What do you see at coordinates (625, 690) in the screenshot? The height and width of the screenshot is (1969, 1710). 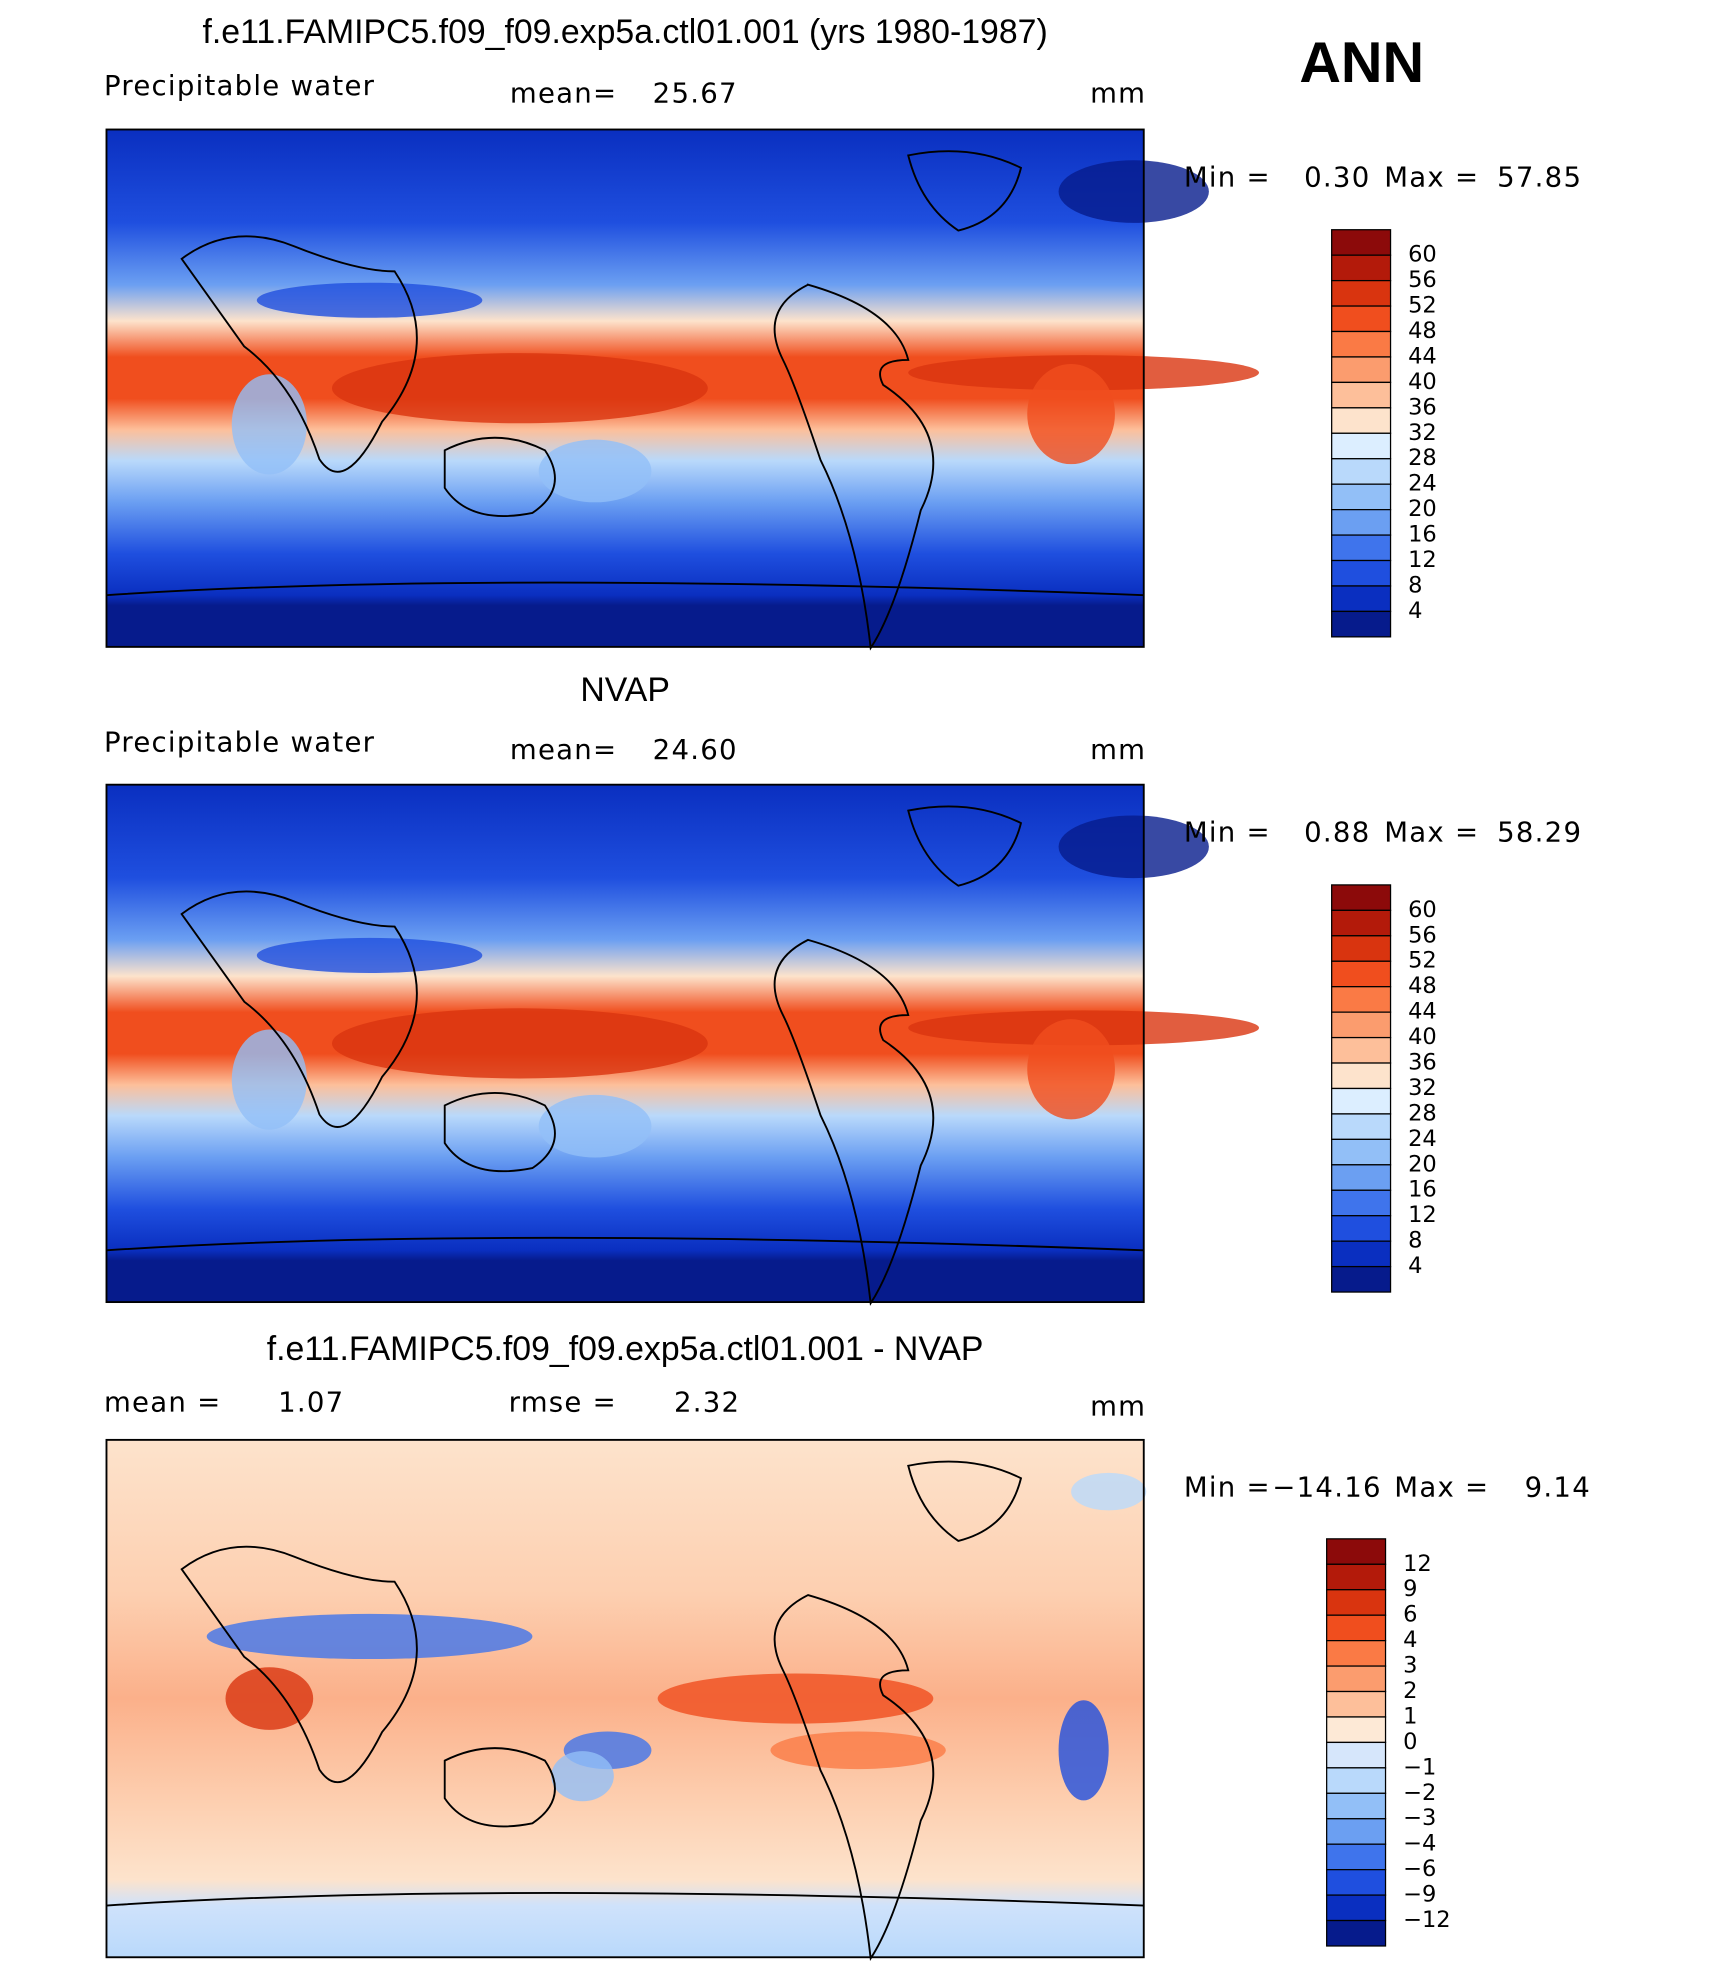 I see `panel-title: NVAP` at bounding box center [625, 690].